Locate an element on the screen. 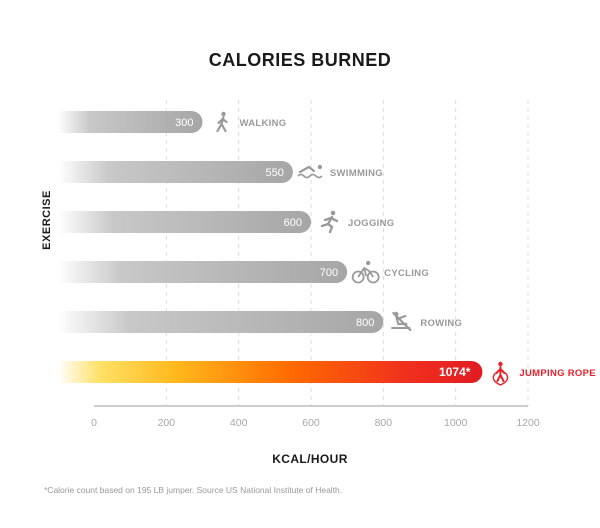 This screenshot has height=528, width=600. cycling-icon is located at coordinates (365, 272).